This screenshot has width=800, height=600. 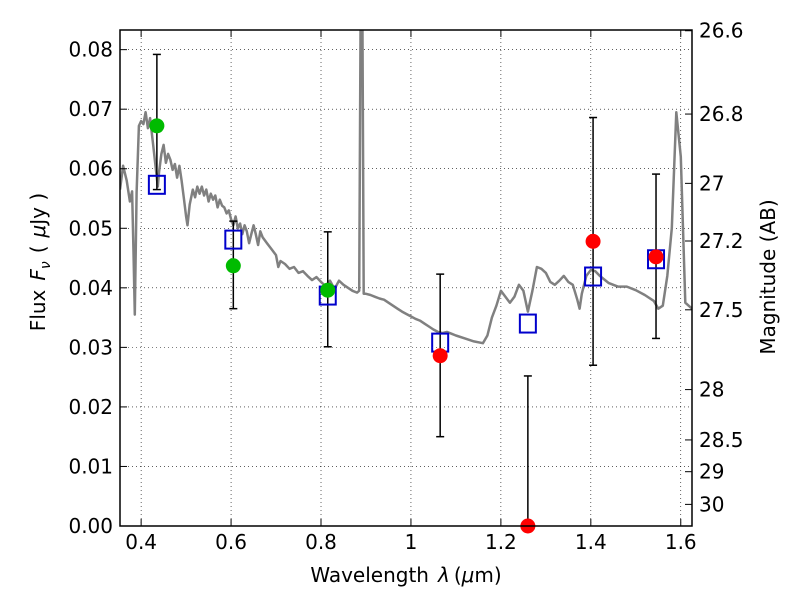 I want to click on y2-tick-label: 27.5, so click(x=721, y=310).